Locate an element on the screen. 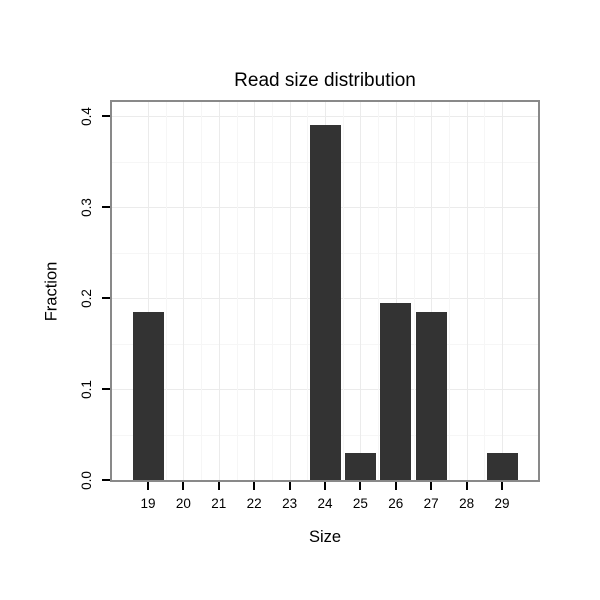 This screenshot has width=600, height=600. x-tick-label: 27 is located at coordinates (431, 503).